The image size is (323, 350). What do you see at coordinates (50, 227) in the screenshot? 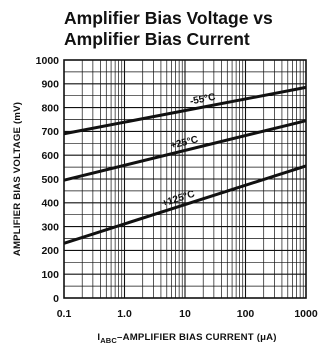
I see `y-tick-label: 300` at bounding box center [50, 227].